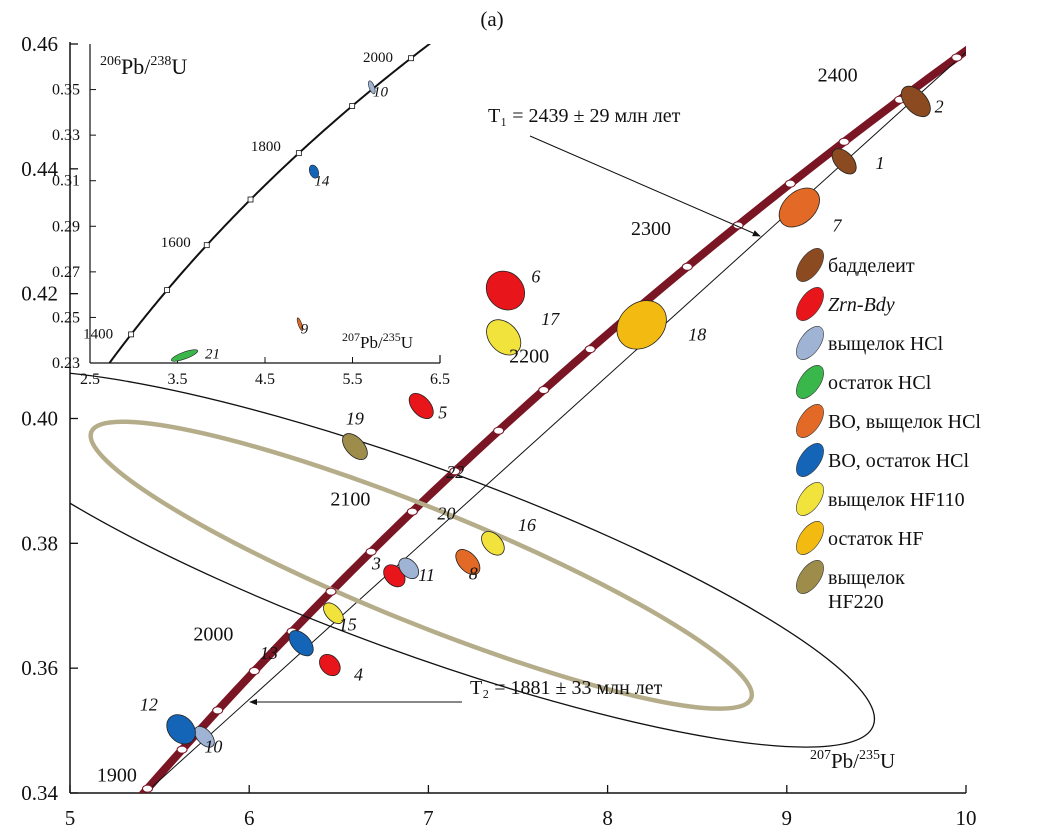 The height and width of the screenshot is (837, 1043). I want to click on point-label-17: 17, so click(550, 319).